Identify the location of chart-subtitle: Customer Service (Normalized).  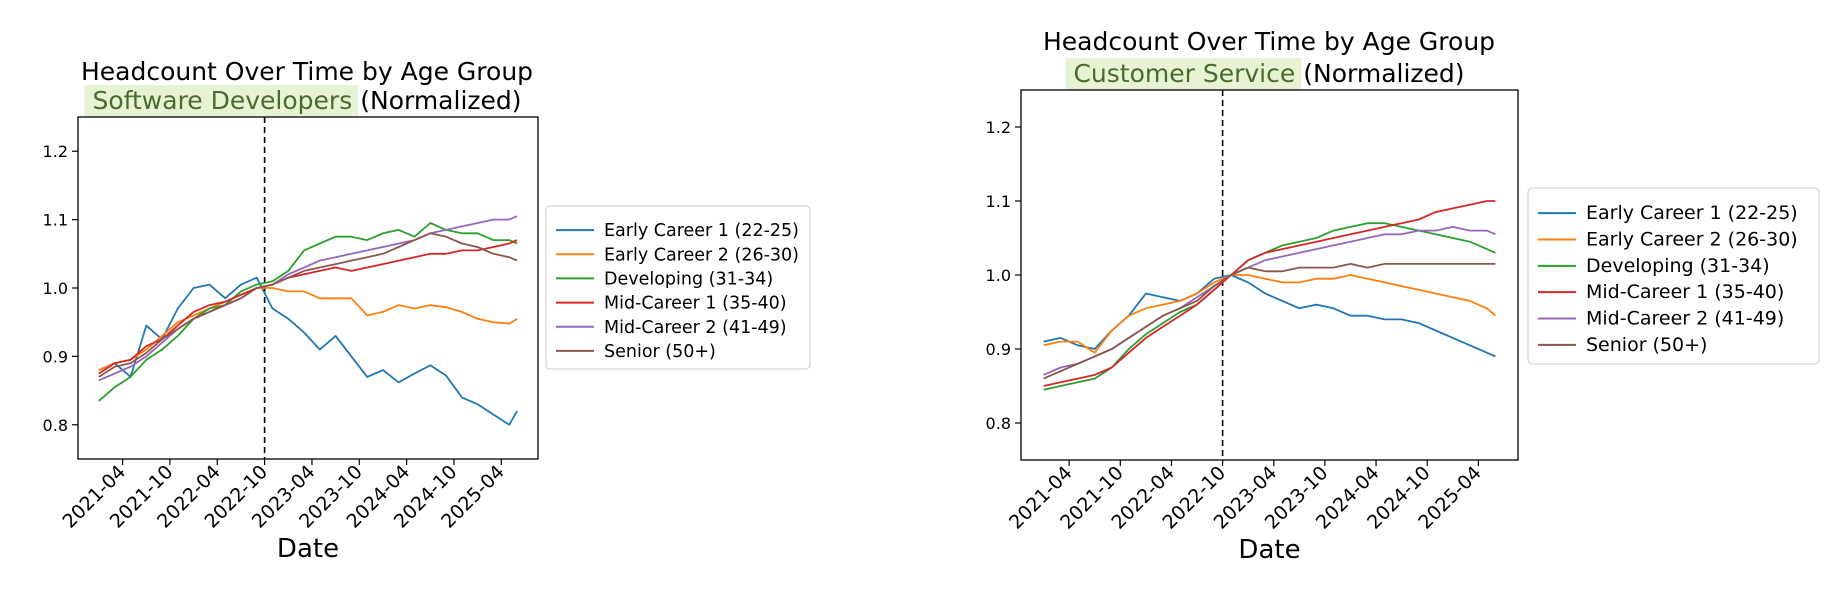
(1265, 74).